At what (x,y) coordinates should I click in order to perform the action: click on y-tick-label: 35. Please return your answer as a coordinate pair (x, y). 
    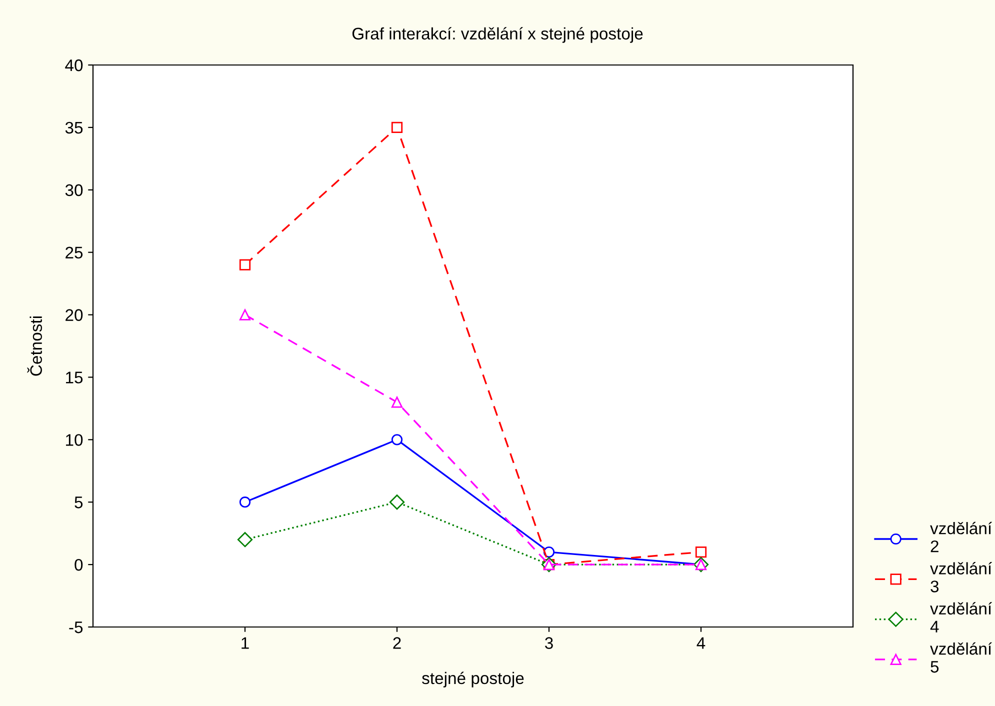
    Looking at the image, I should click on (74, 128).